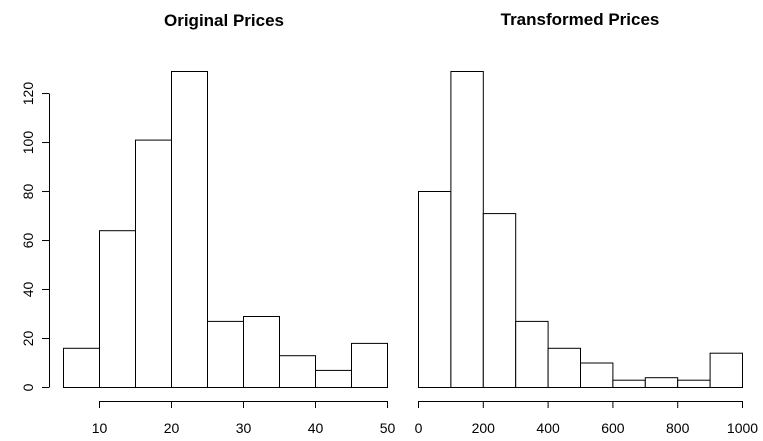 This screenshot has width=763, height=441. What do you see at coordinates (388, 428) in the screenshot?
I see `x-tick-label: 50` at bounding box center [388, 428].